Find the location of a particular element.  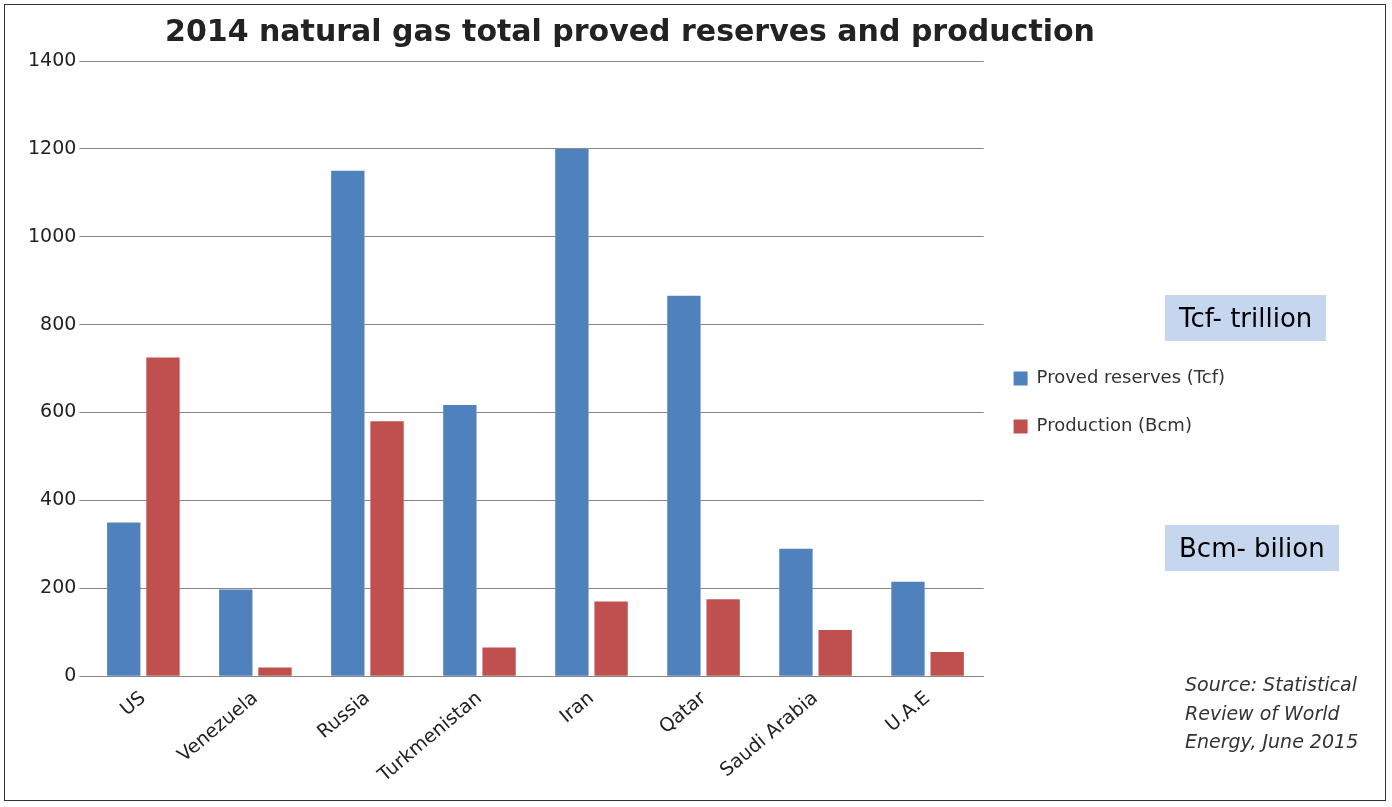

y-tick-label: 800 is located at coordinates (58, 322).